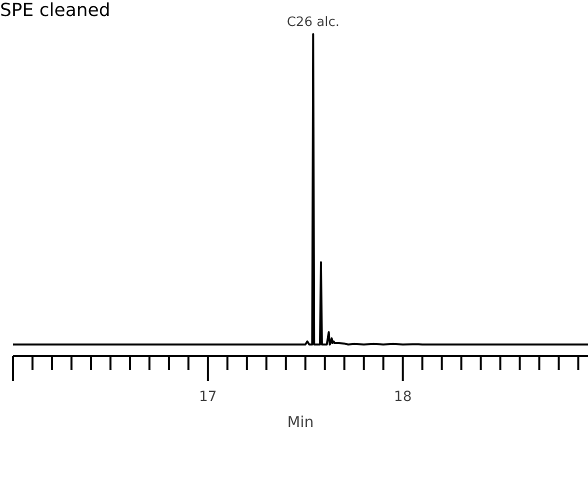 The height and width of the screenshot is (498, 588). What do you see at coordinates (403, 397) in the screenshot?
I see `x-tick-label: 18` at bounding box center [403, 397].